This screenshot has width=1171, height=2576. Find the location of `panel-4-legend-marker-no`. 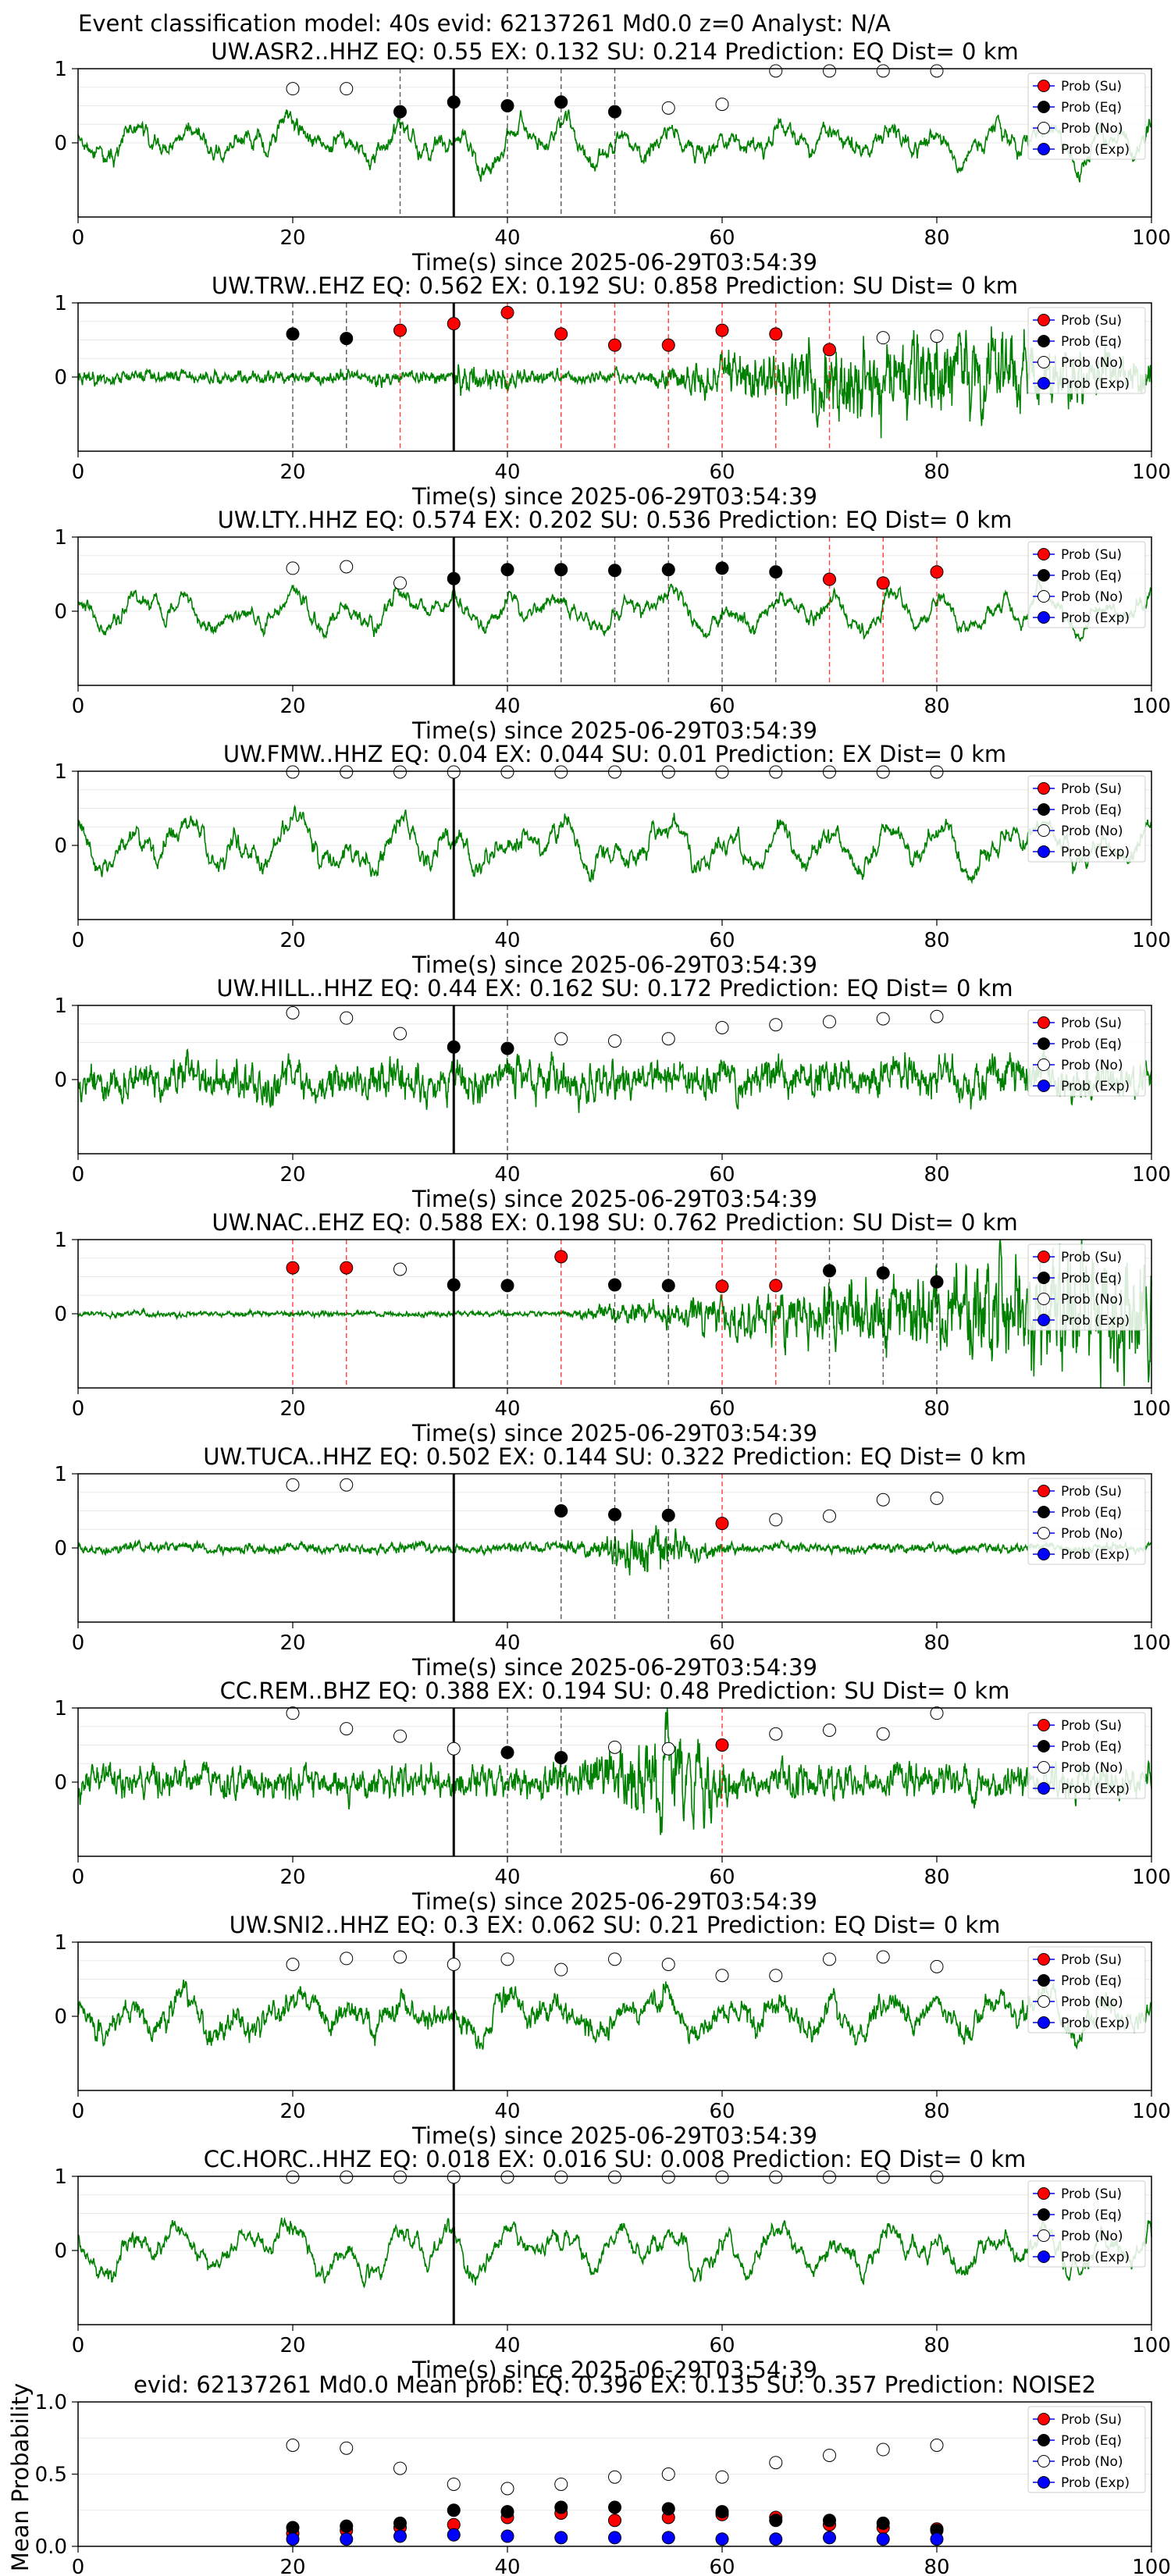

panel-4-legend-marker-no is located at coordinates (1044, 830).